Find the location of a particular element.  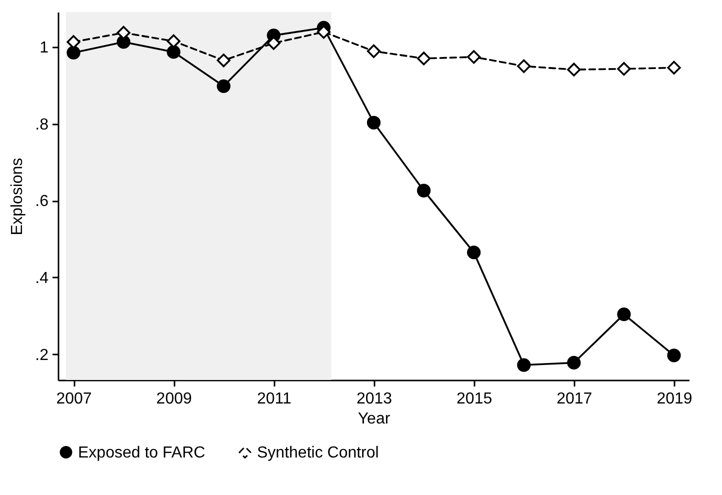

y-tick-label: .8 is located at coordinates (42, 125).